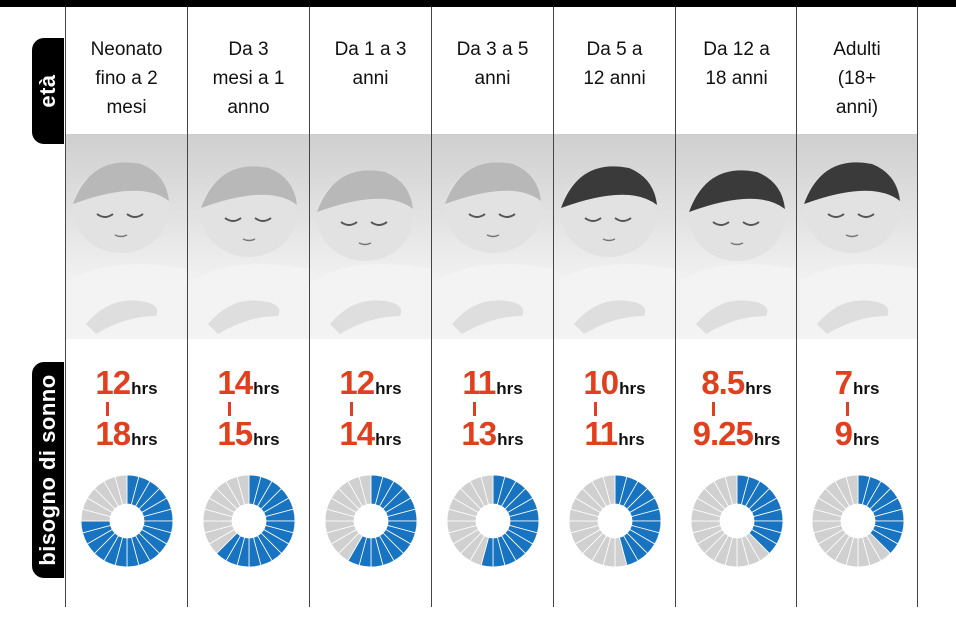 The height and width of the screenshot is (637, 956). I want to click on sleep-need-tab-label: bisogno di sonno, so click(47, 470).